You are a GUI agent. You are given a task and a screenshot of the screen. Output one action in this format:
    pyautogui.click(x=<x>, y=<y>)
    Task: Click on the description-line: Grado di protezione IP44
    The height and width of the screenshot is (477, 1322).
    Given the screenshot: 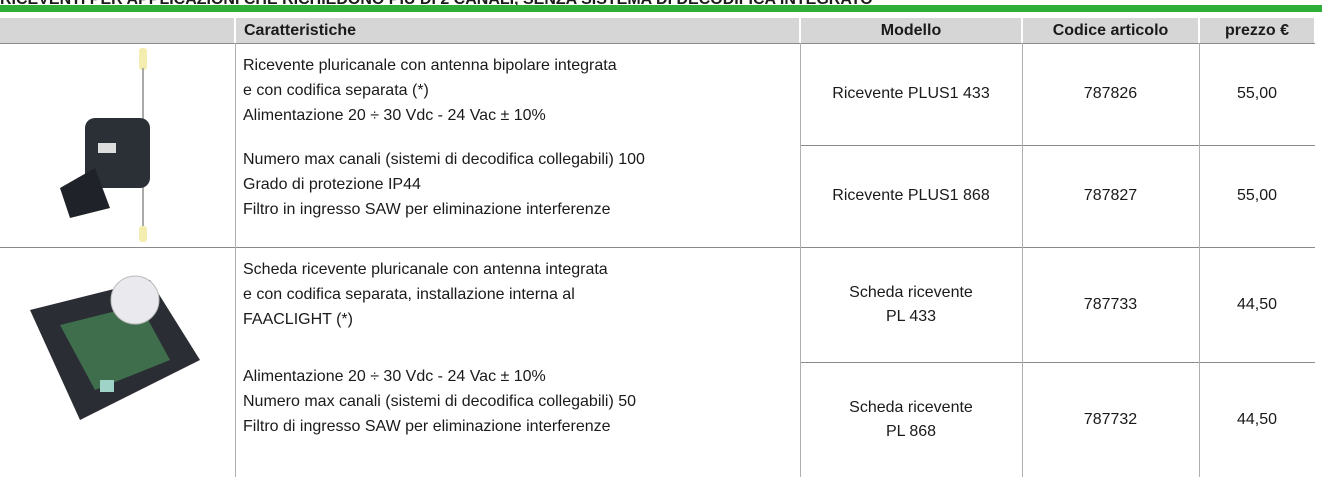 What is the action you would take?
    pyautogui.click(x=332, y=184)
    